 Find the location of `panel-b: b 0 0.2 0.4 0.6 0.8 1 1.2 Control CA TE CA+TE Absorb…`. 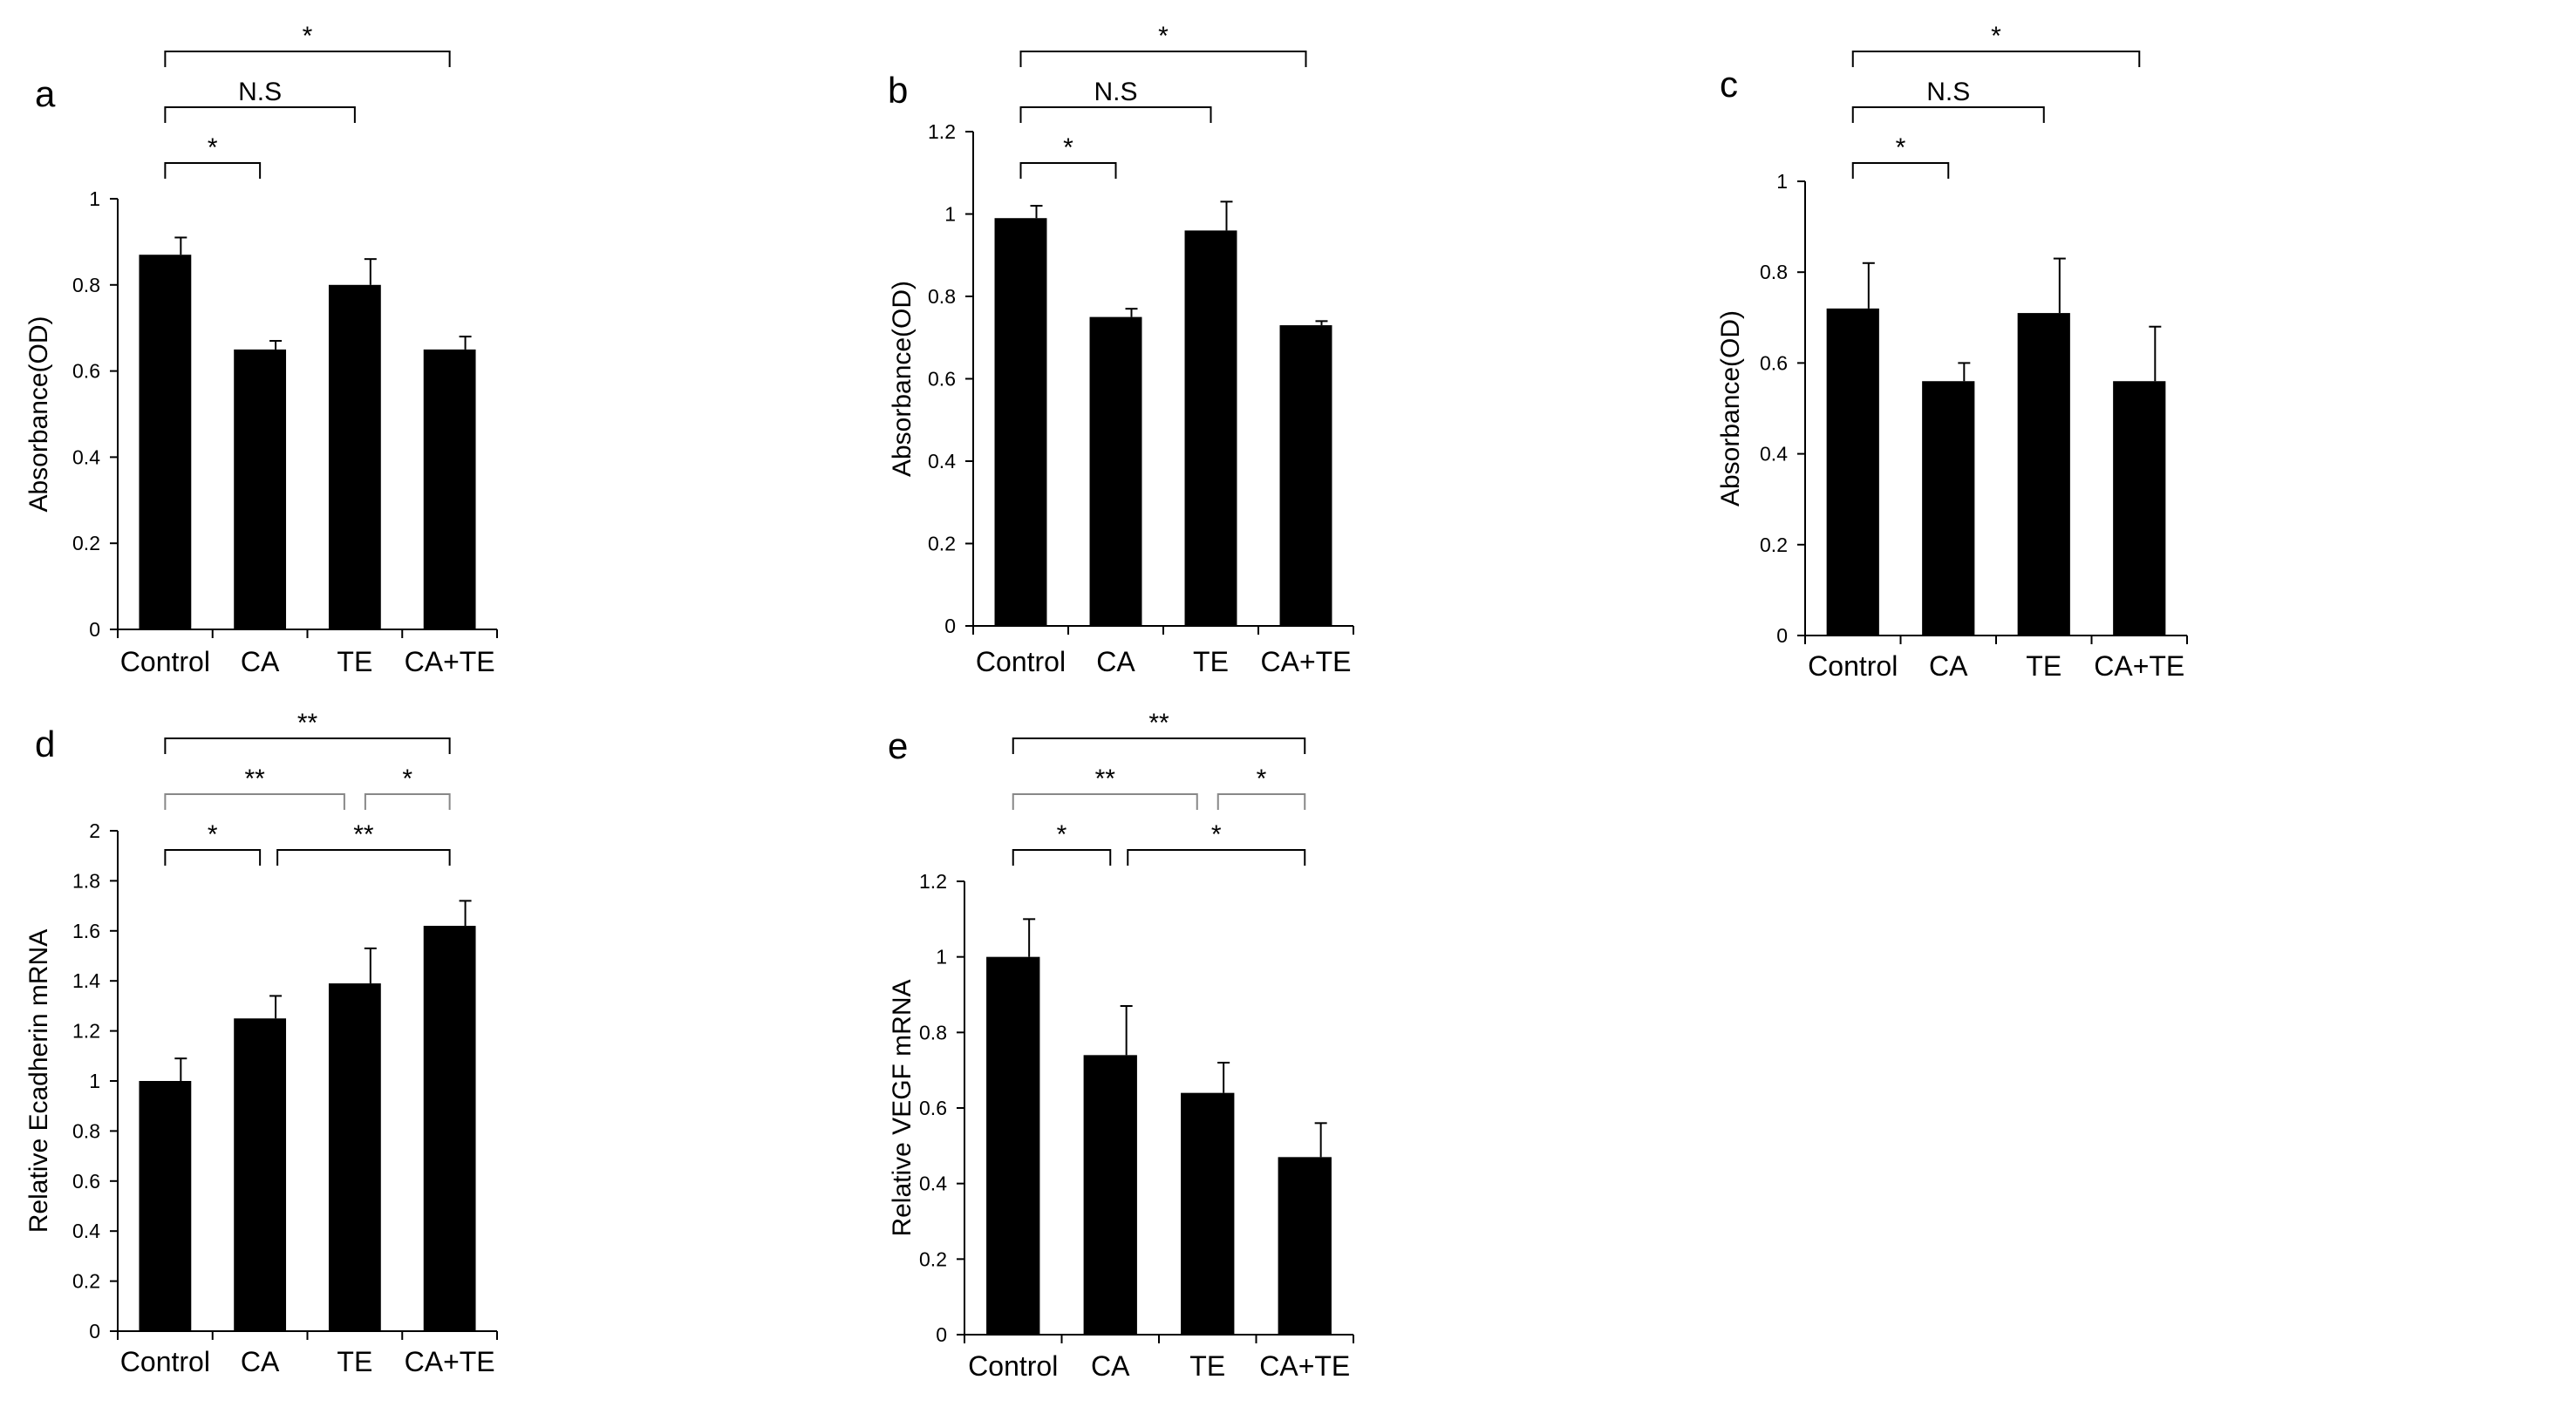

panel-b: b 0 0.2 0.4 0.6 0.8 1 1.2 Control CA TE CA+TE Absorb… is located at coordinates (1121, 349).